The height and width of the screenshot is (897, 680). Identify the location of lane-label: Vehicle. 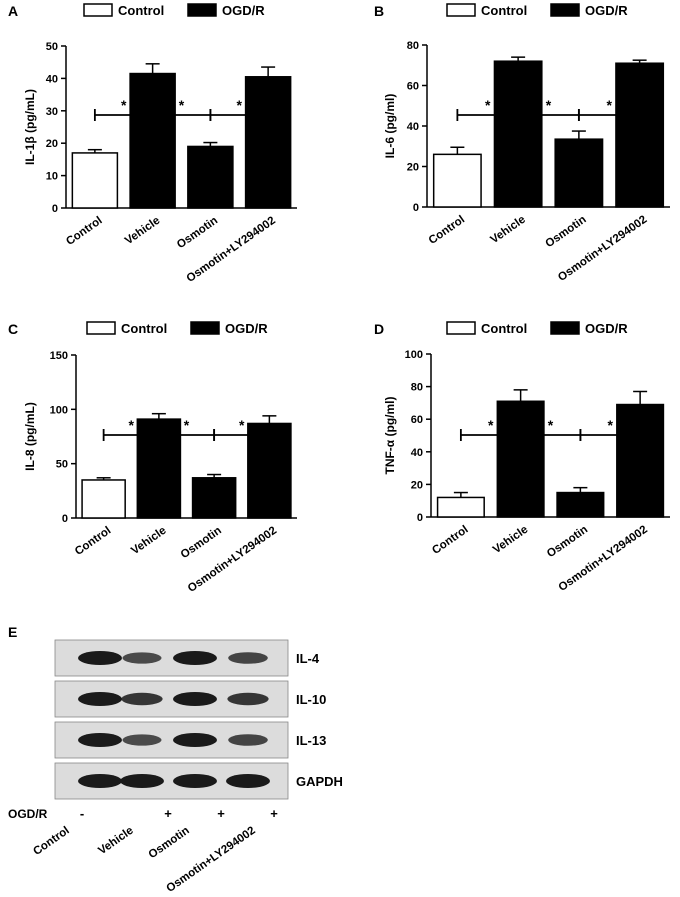
(115, 841).